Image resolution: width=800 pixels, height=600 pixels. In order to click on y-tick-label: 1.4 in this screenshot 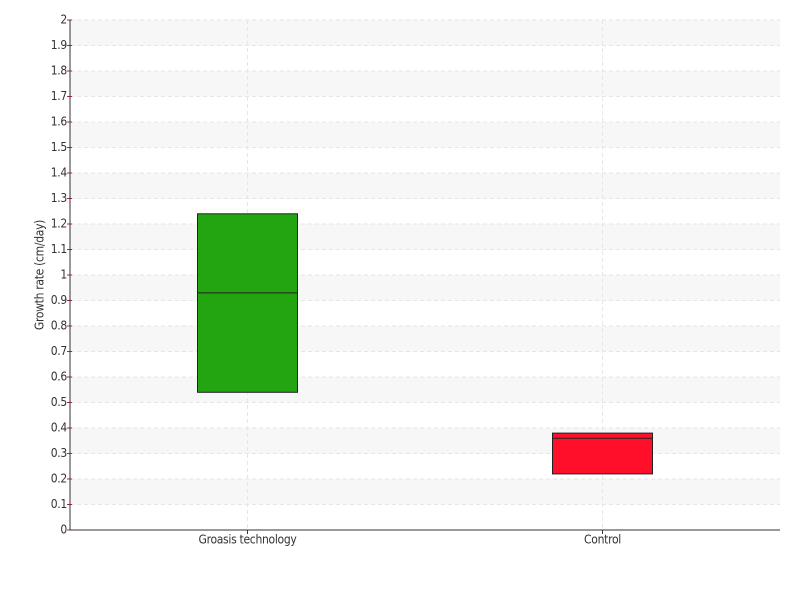, I will do `click(59, 173)`.